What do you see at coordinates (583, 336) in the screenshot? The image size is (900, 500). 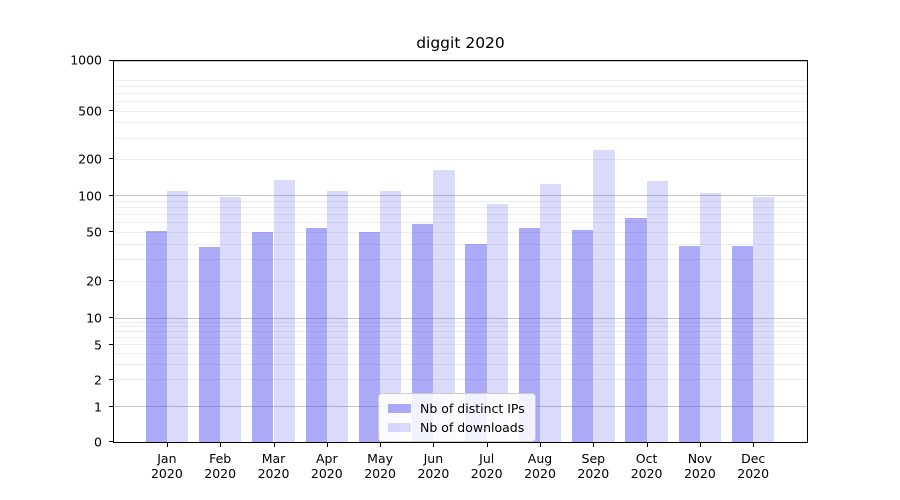 I see `bar-sep-ips` at bounding box center [583, 336].